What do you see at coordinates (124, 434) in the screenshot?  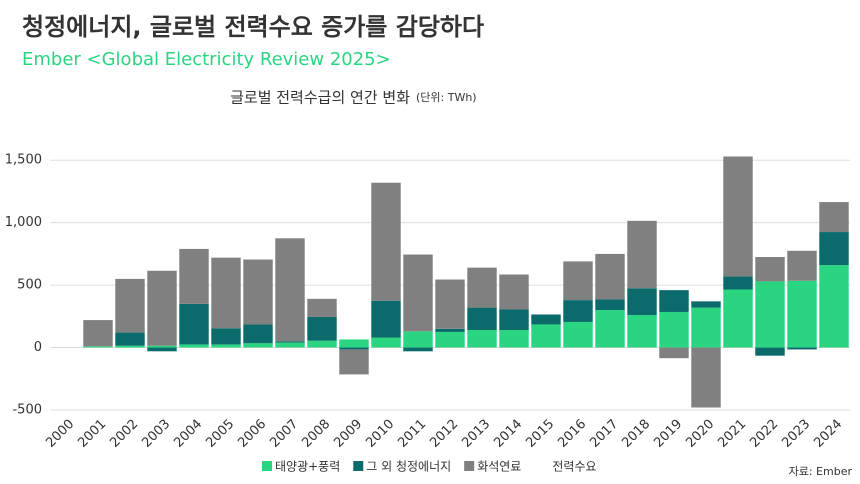 I see `x-tick-label: 2002` at bounding box center [124, 434].